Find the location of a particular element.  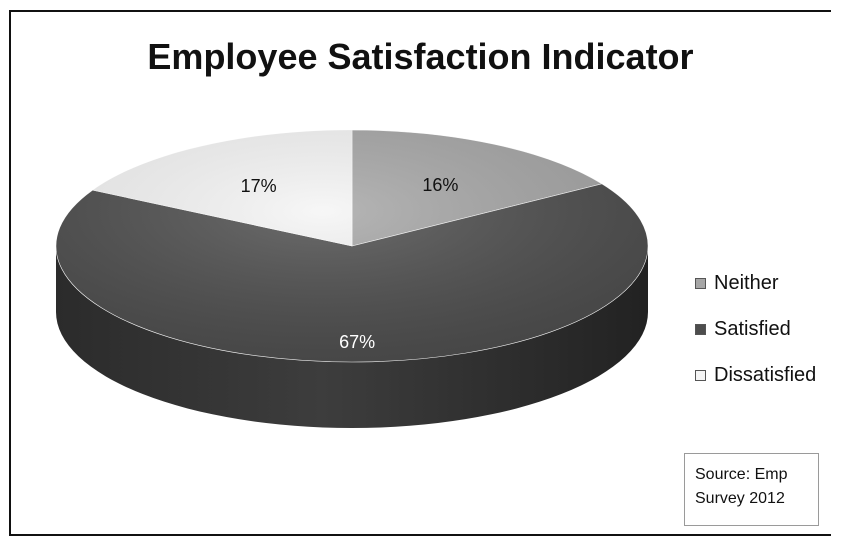

legend-item-neither: Neither is located at coordinates (755, 283).